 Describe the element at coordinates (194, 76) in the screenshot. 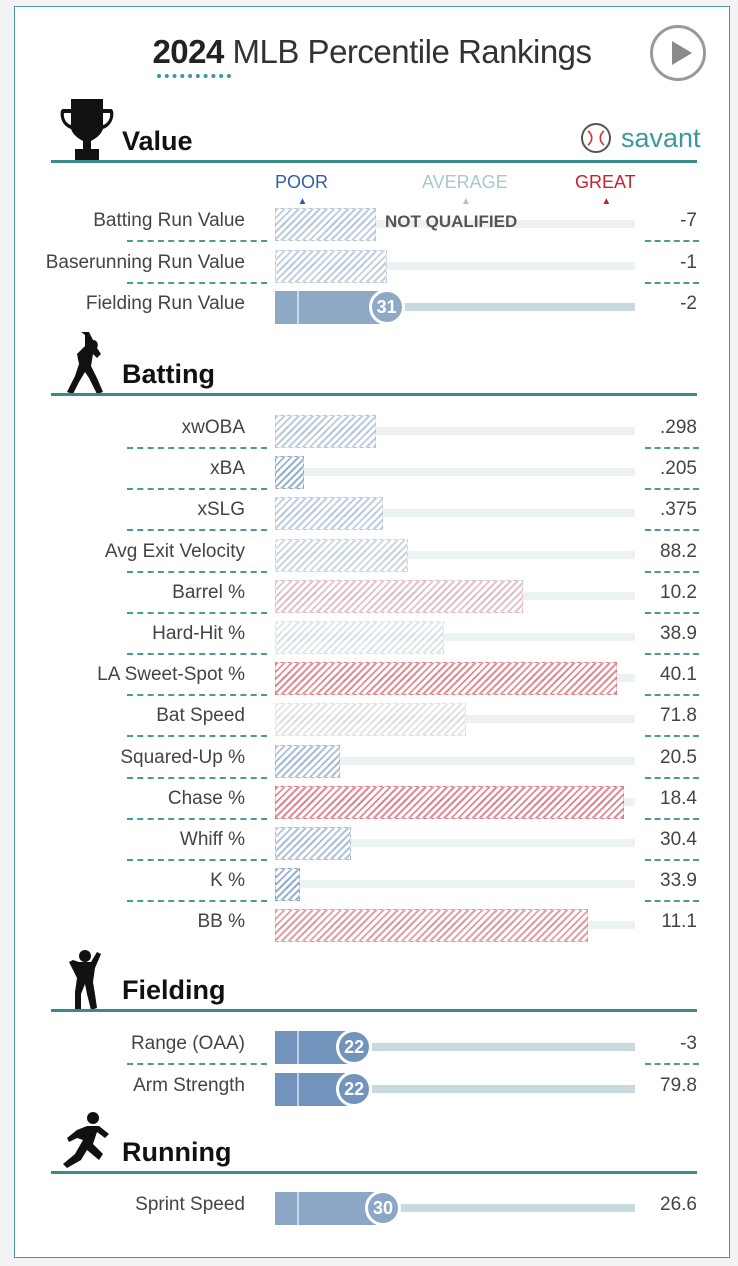

I see `title-underline` at that location.